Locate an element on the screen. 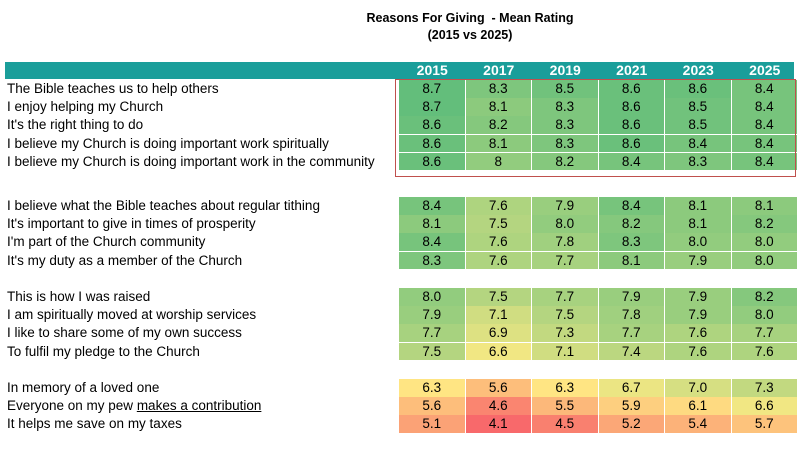 This screenshot has height=449, width=800. heatmap-cell: 7.1 is located at coordinates (498, 315).